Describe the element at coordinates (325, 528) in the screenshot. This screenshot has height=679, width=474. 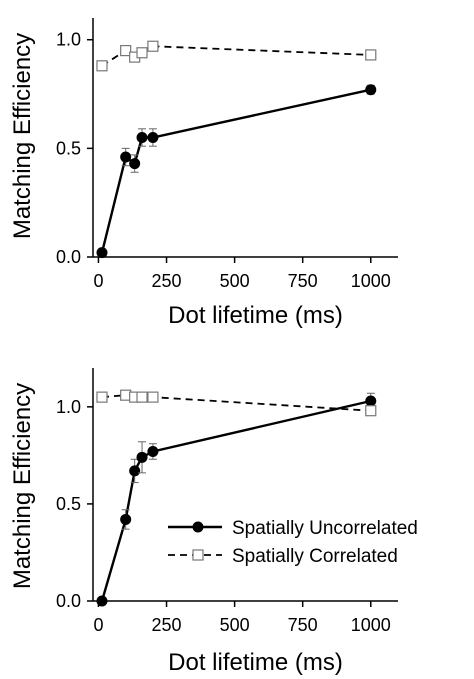
I see `legend-label: Spatially Uncorrelated` at that location.